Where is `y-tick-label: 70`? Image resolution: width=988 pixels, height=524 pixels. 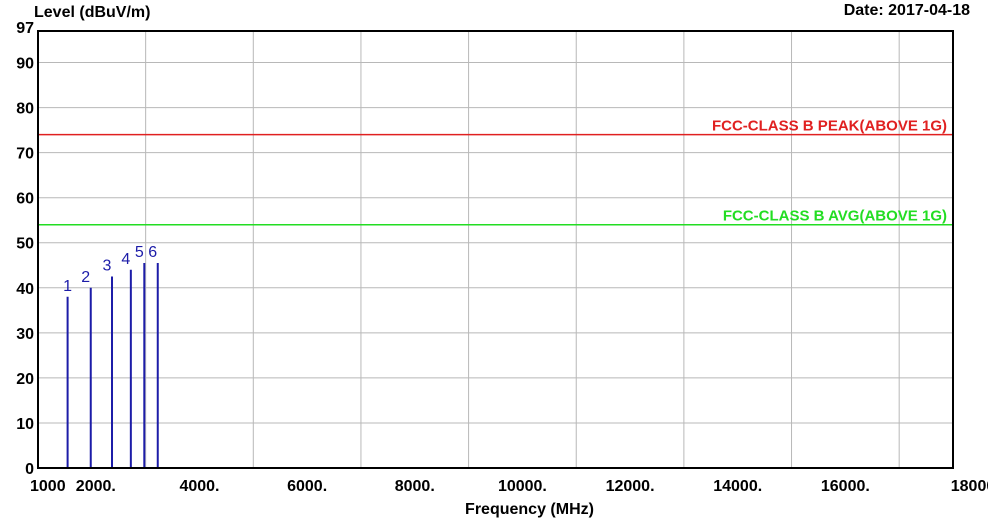 y-tick-label: 70 is located at coordinates (25, 154).